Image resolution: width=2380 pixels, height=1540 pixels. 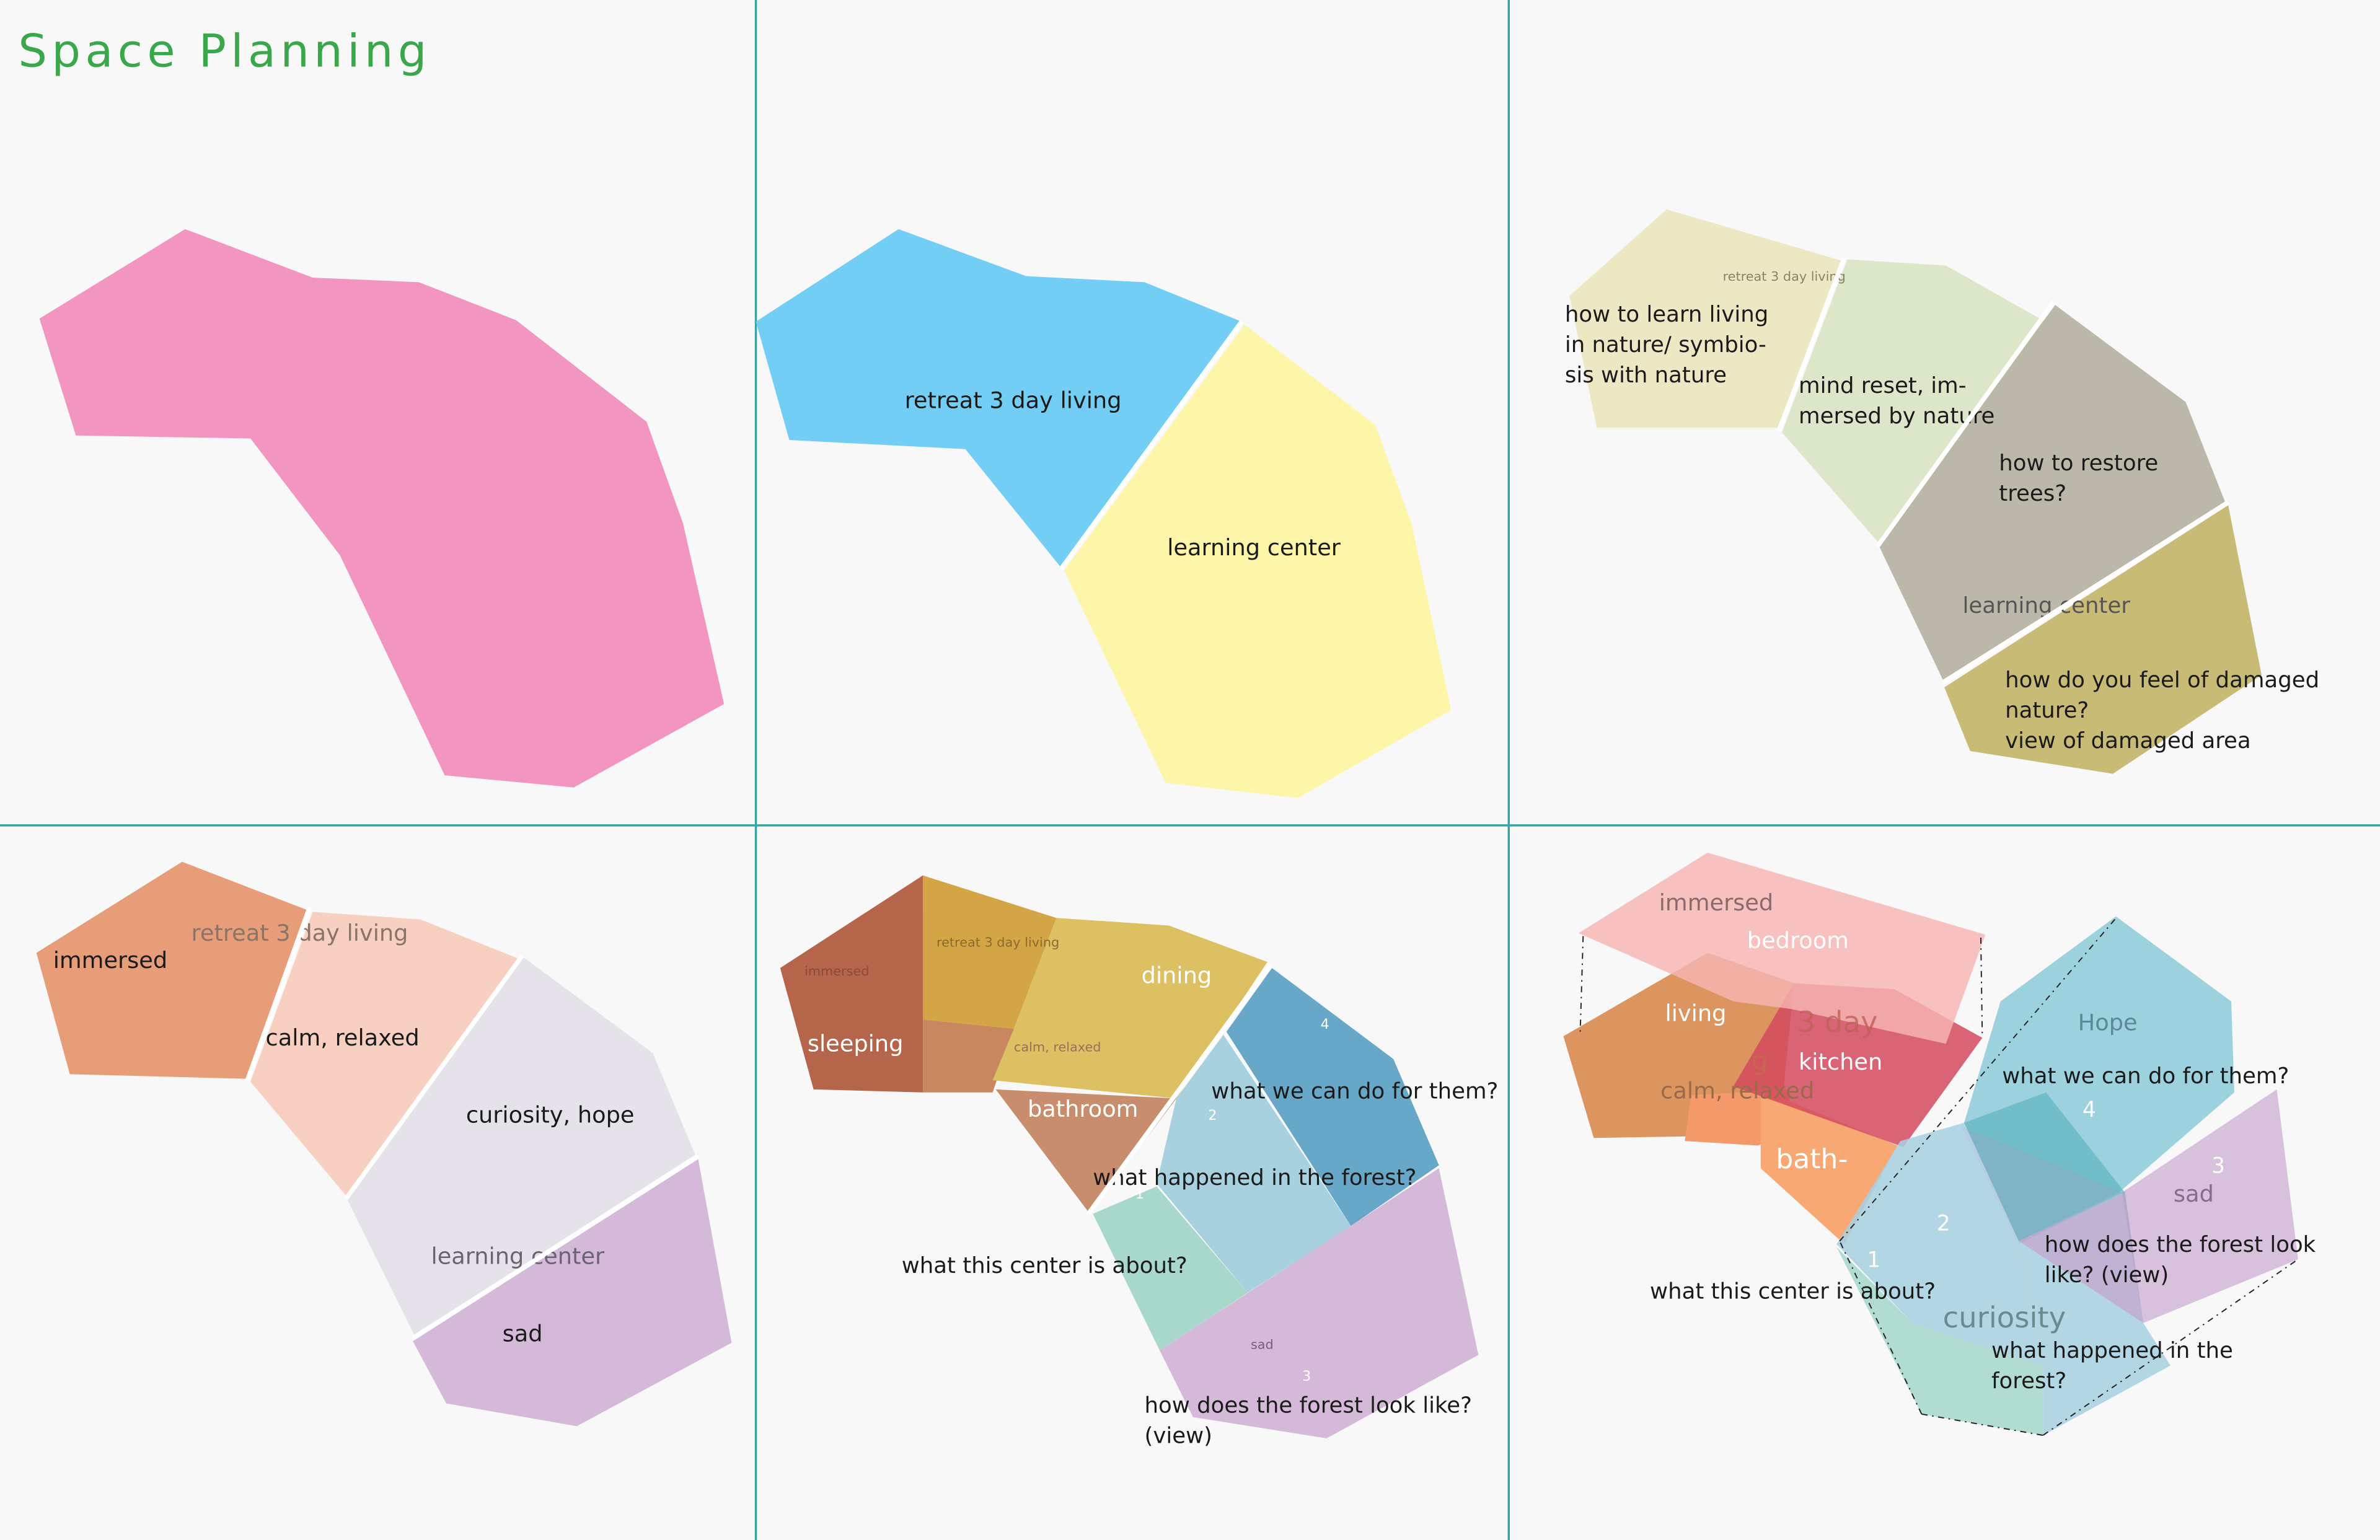 I want to click on zone-learn-living-shape, so click(x=1706, y=318).